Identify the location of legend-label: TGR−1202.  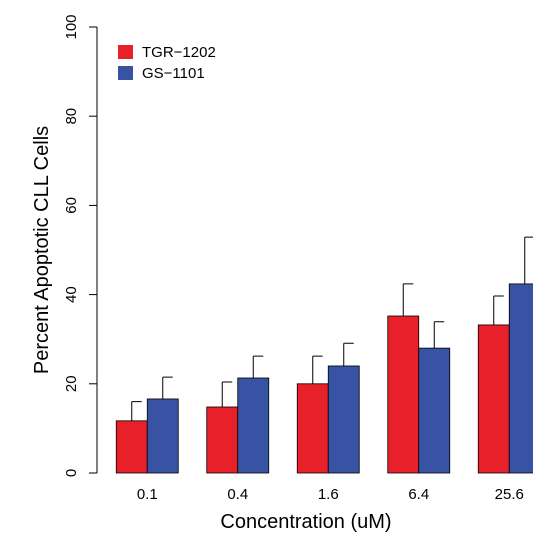
(179, 52).